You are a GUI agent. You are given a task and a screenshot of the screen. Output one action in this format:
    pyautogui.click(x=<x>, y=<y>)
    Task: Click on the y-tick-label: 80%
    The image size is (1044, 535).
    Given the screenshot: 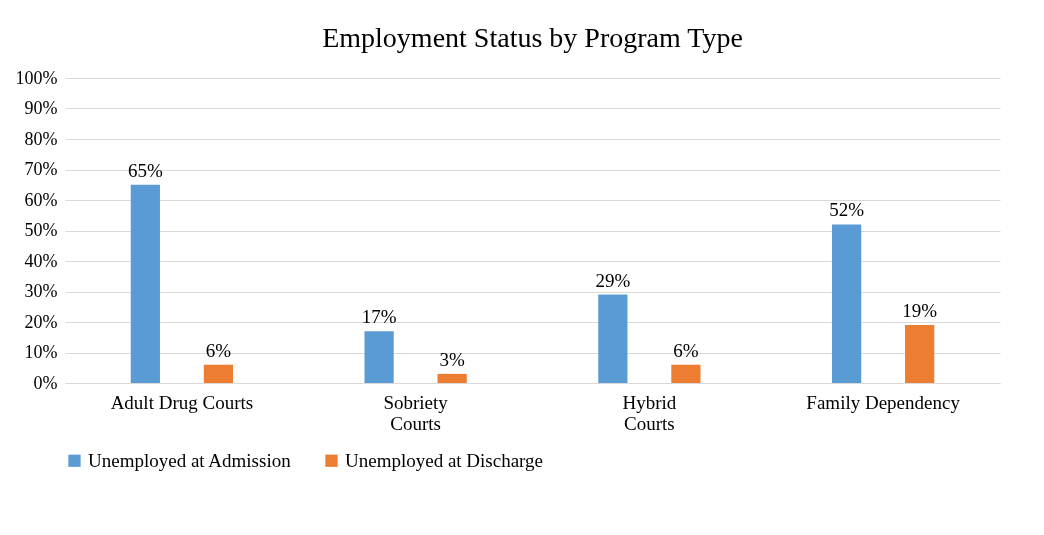 What is the action you would take?
    pyautogui.click(x=41, y=138)
    